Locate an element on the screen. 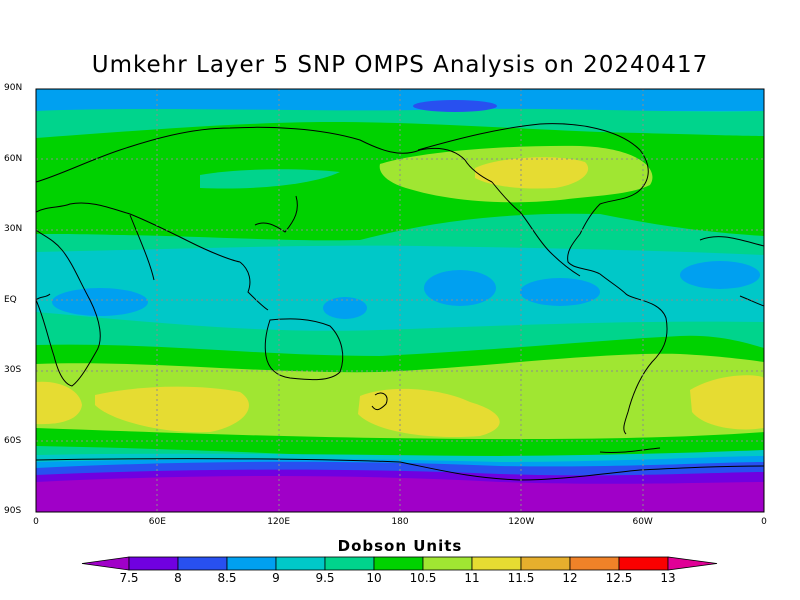 This screenshot has height=600, width=800. colorbar-title: Dobson Units is located at coordinates (400, 546).